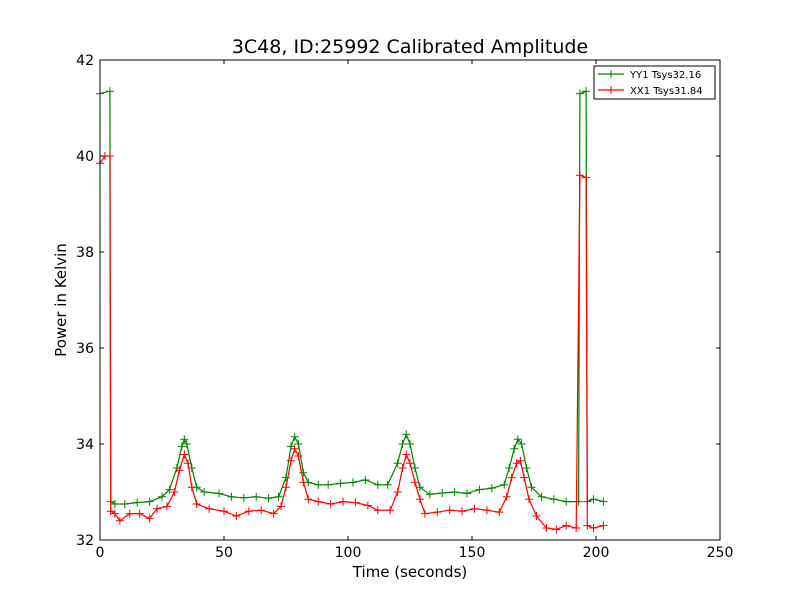 The image size is (800, 600). Describe the element at coordinates (720, 553) in the screenshot. I see `x-tick-label: 250` at that location.